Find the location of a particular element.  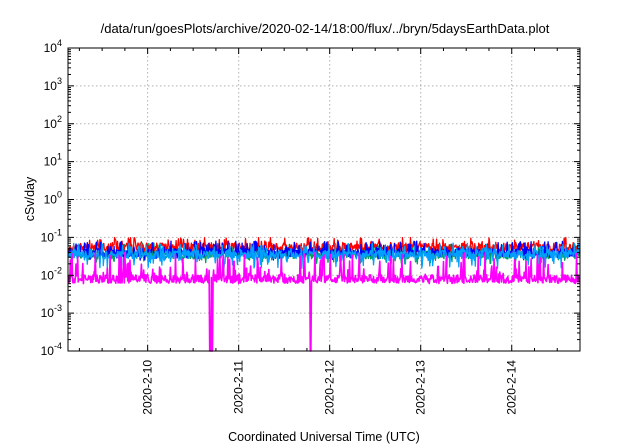

y-tick-label: 10⁴ is located at coordinates (53, 46).